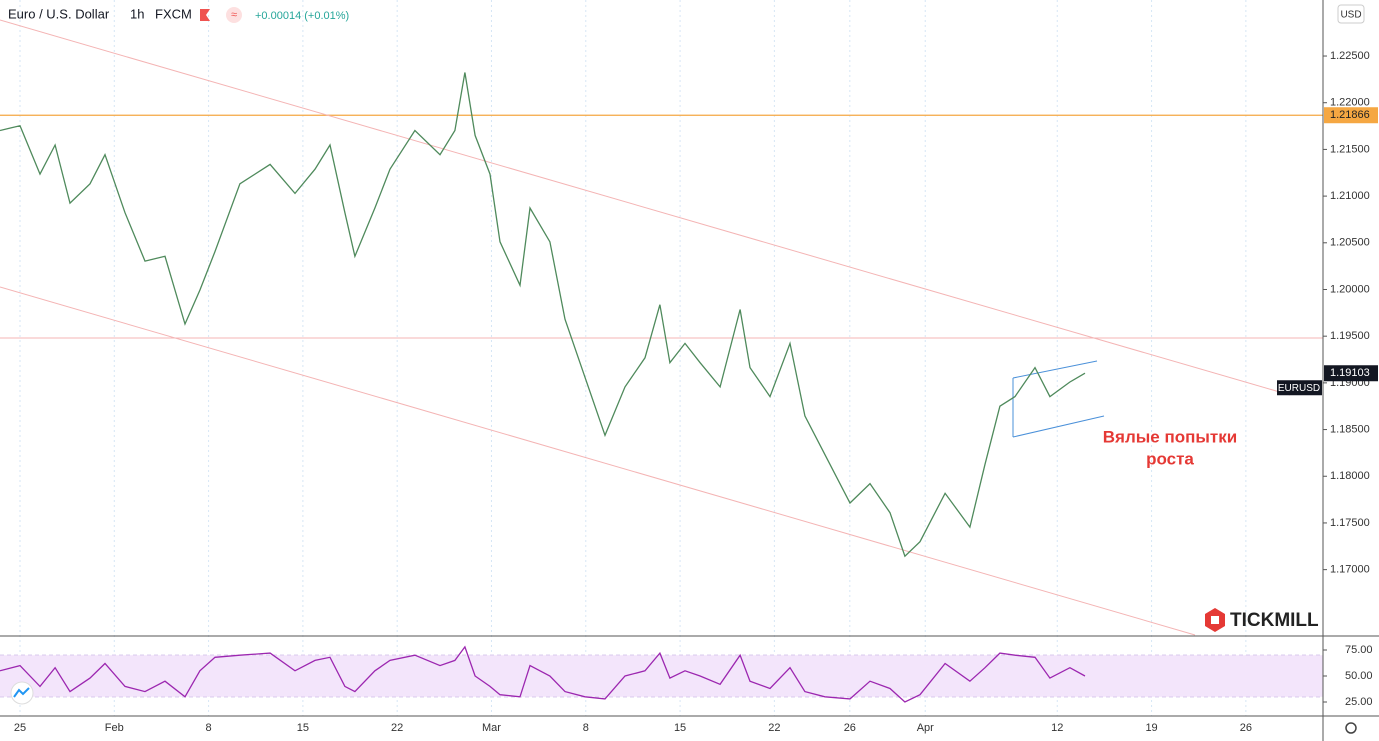 This screenshot has height=741, width=1379. What do you see at coordinates (1350, 196) in the screenshot?
I see `y-tick-label: 1.21000` at bounding box center [1350, 196].